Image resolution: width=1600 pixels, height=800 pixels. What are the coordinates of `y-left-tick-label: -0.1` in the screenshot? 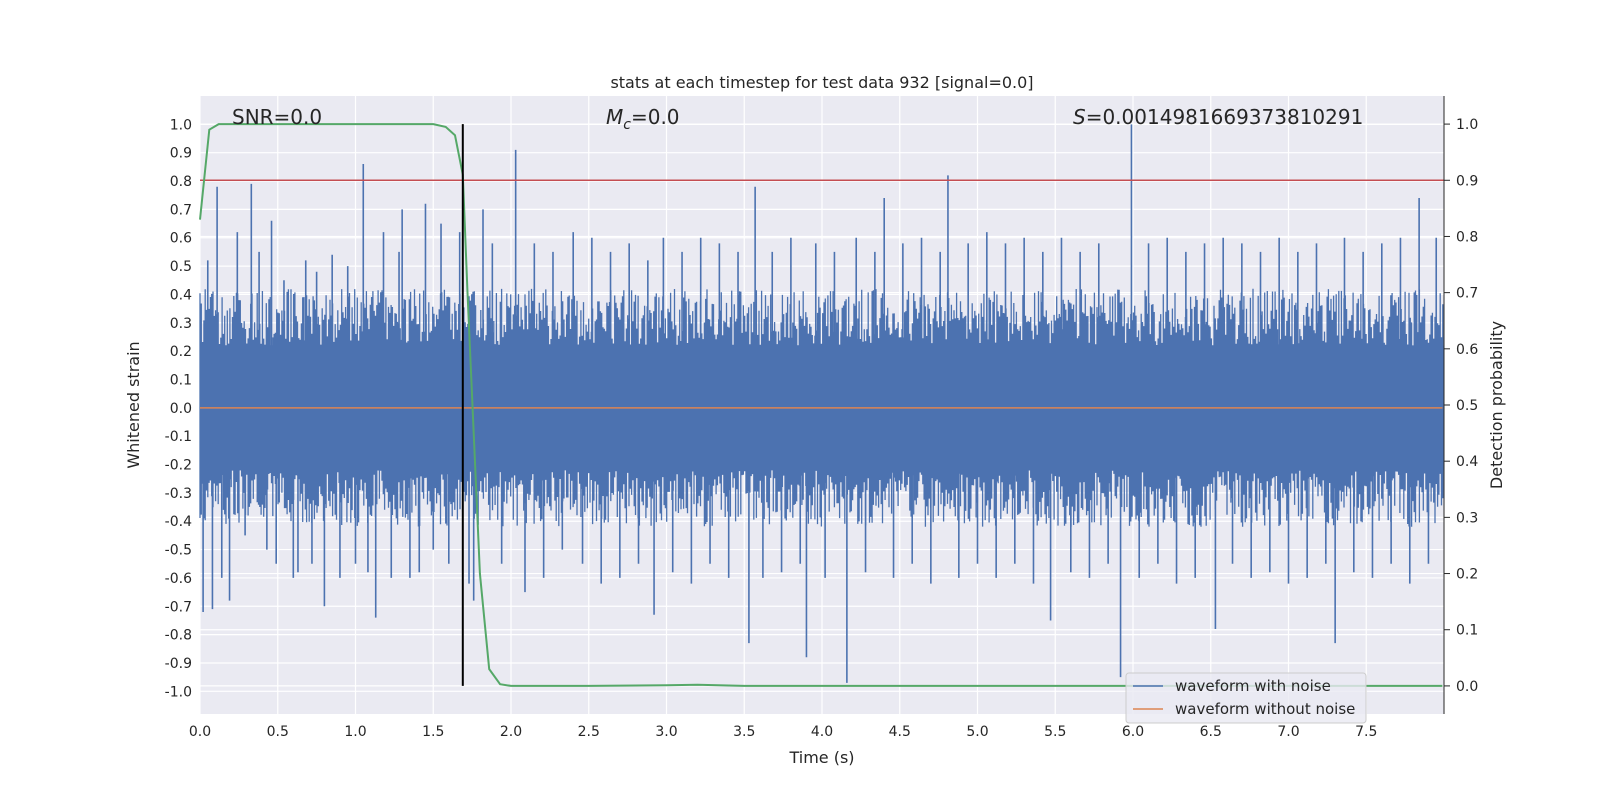 It's located at (178, 437).